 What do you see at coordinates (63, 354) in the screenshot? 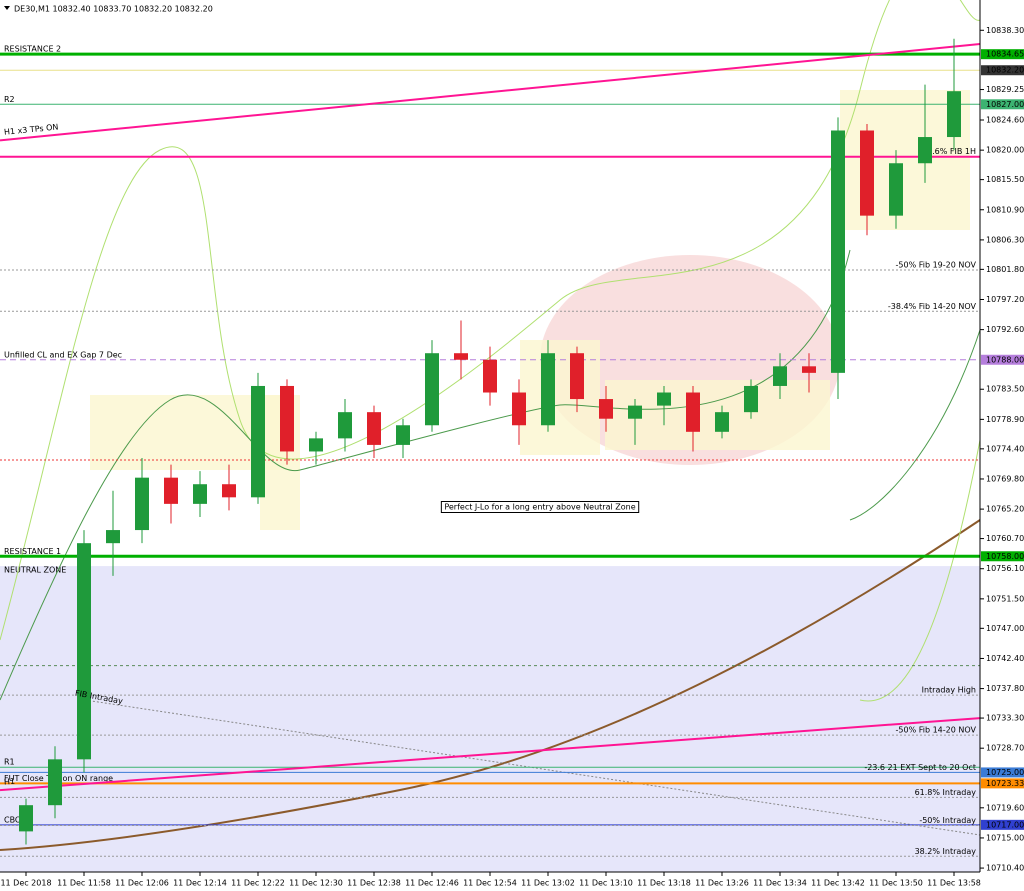
I see `level-label: Unfilled CL and EX Gap 7 Dec` at bounding box center [63, 354].